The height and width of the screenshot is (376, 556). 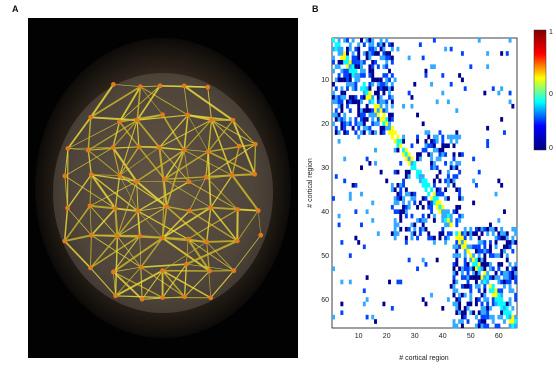 What do you see at coordinates (551, 94) in the screenshot?
I see `colorbar-tick-label: 0` at bounding box center [551, 94].